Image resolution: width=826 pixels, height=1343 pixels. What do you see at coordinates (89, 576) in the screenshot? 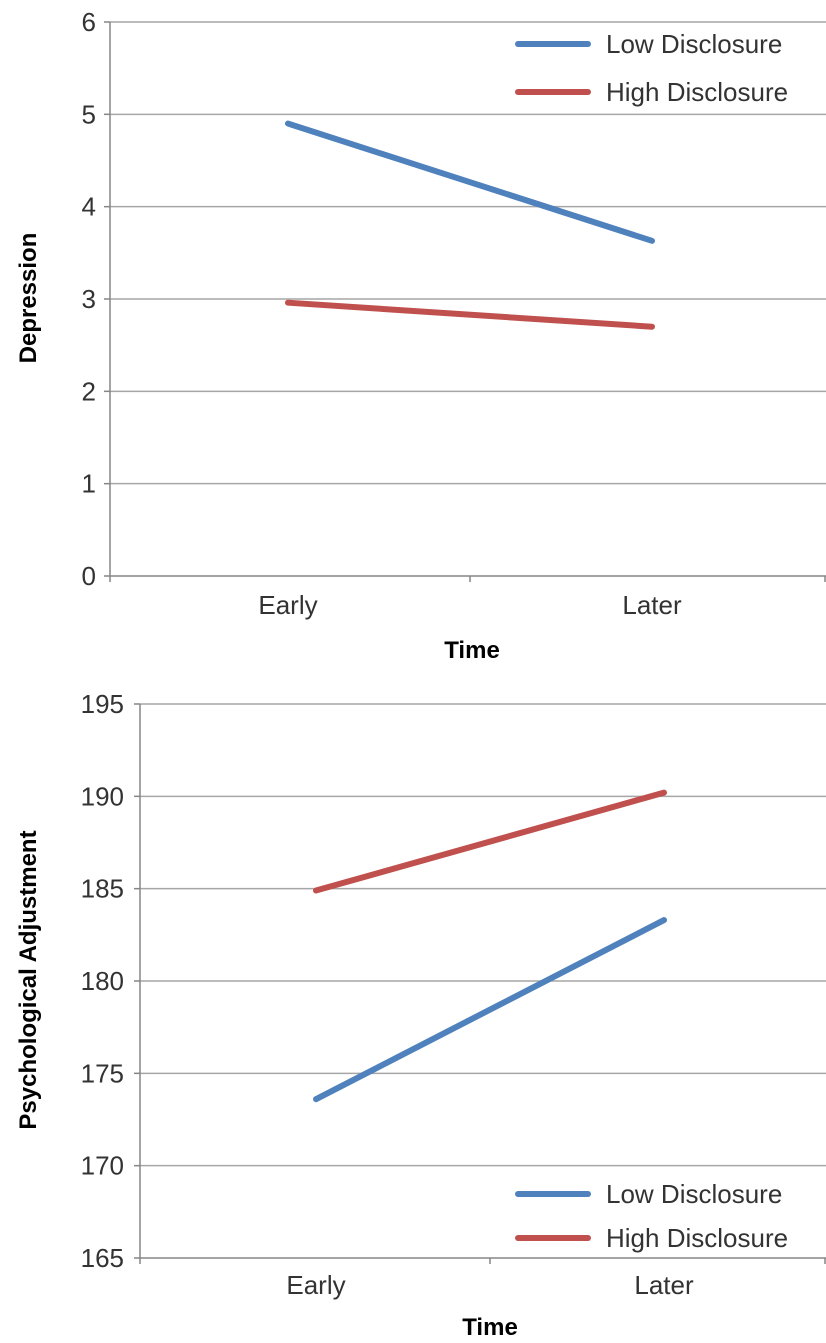
I see `y-tick-label: 0` at bounding box center [89, 576].